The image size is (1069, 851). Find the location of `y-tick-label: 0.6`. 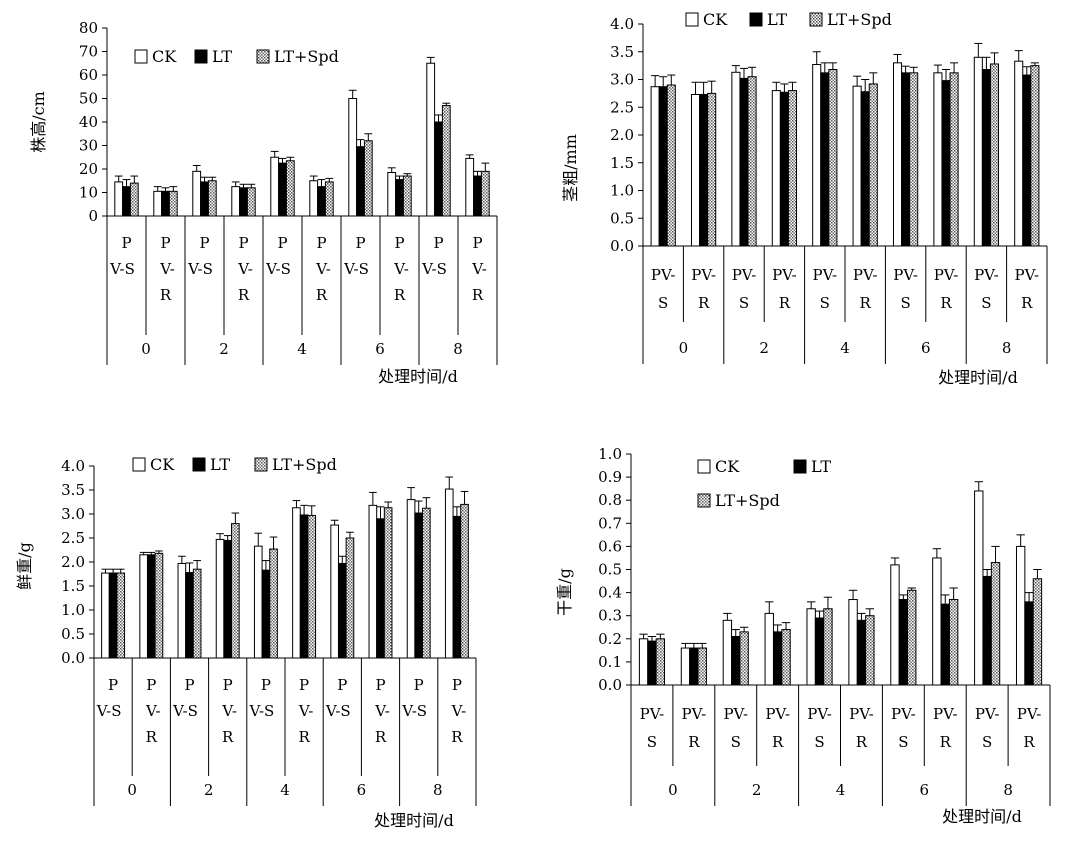

y-tick-label: 0.6 is located at coordinates (610, 546).